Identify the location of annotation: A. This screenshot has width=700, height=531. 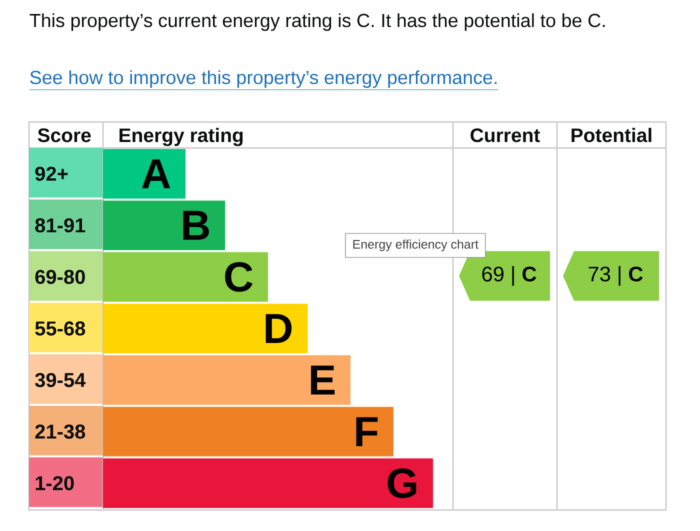
(156, 173).